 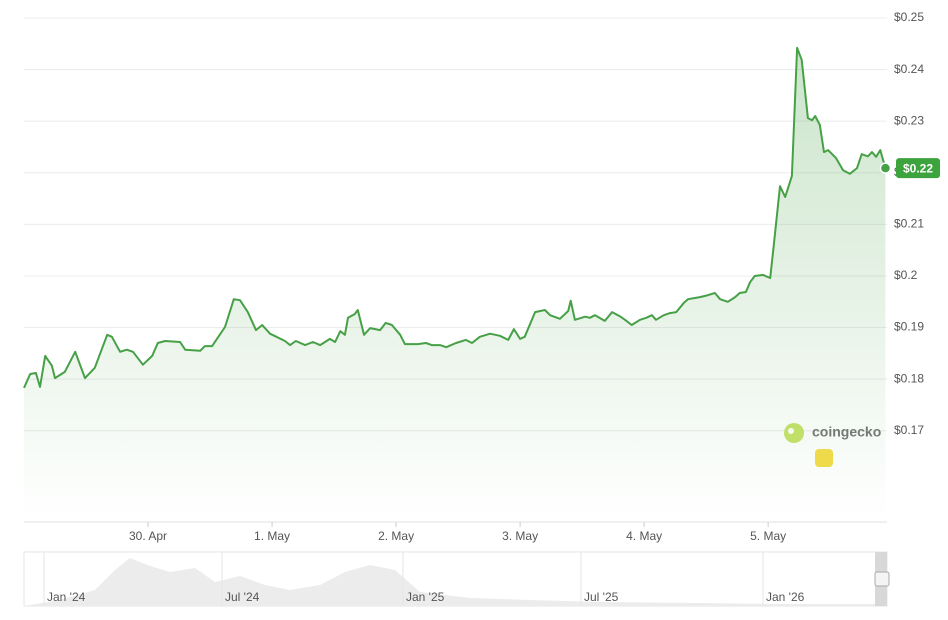 What do you see at coordinates (272, 536) in the screenshot?
I see `x-tick-label: 1. May` at bounding box center [272, 536].